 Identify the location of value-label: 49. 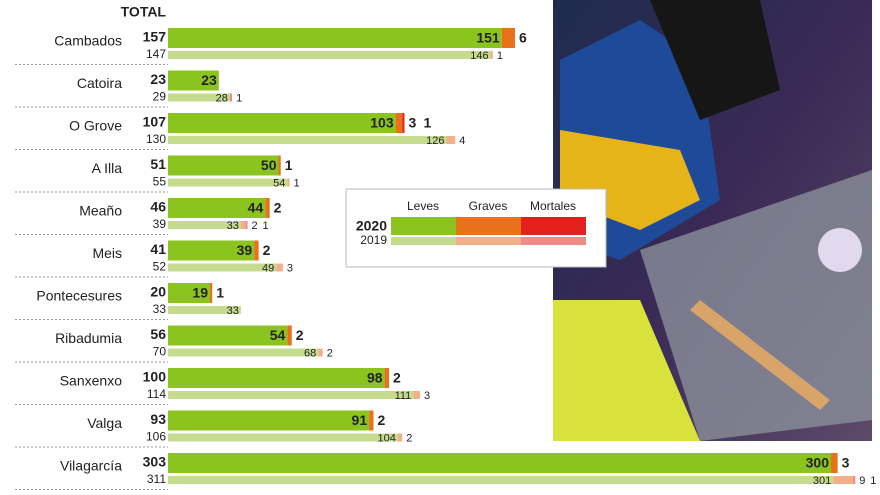
(268, 268).